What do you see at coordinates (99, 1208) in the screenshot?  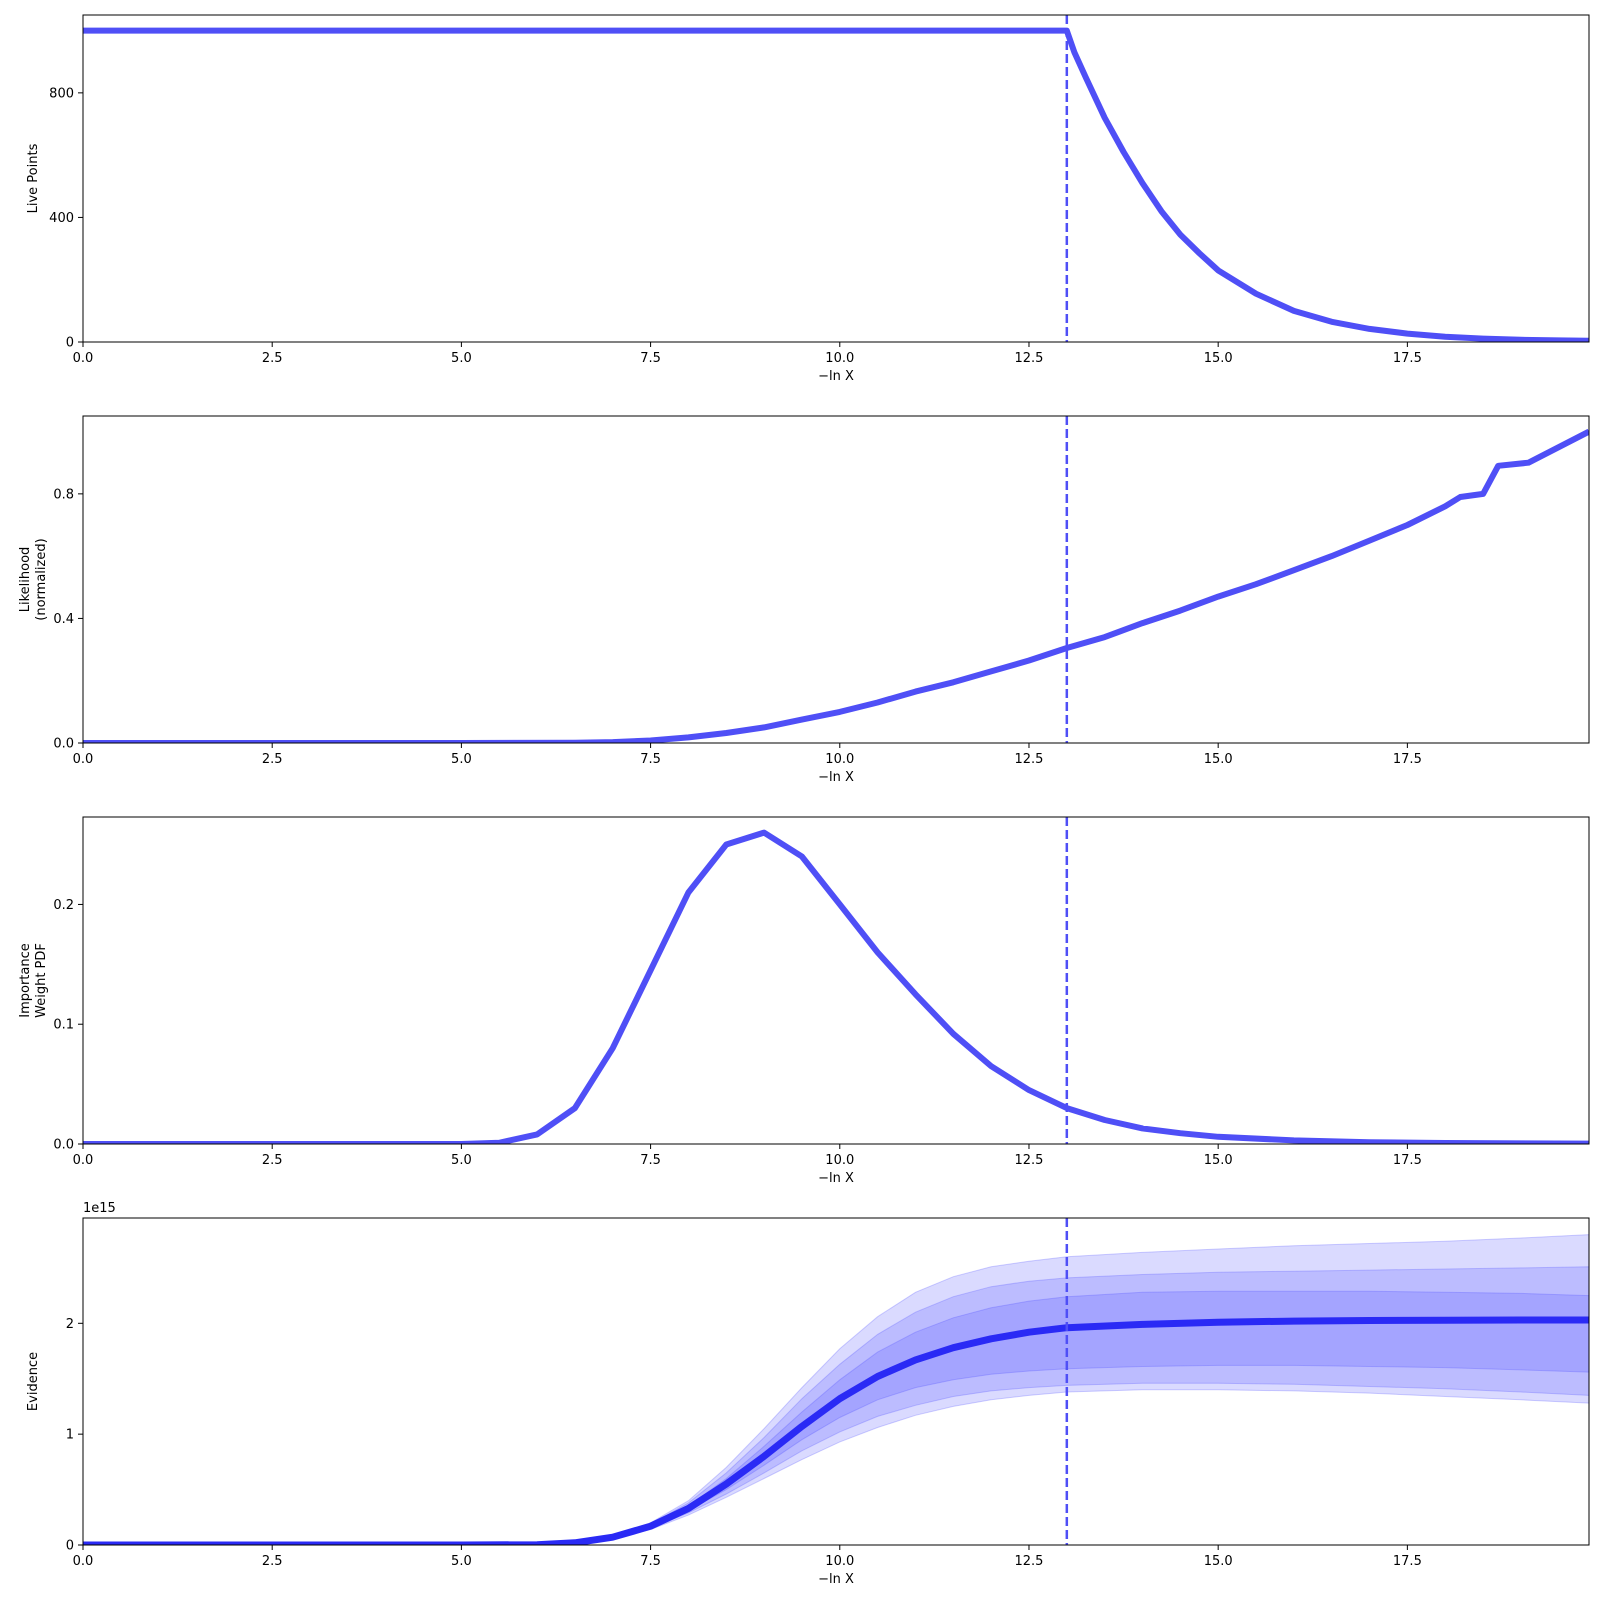 I see `y-offset-label: 1e15` at bounding box center [99, 1208].